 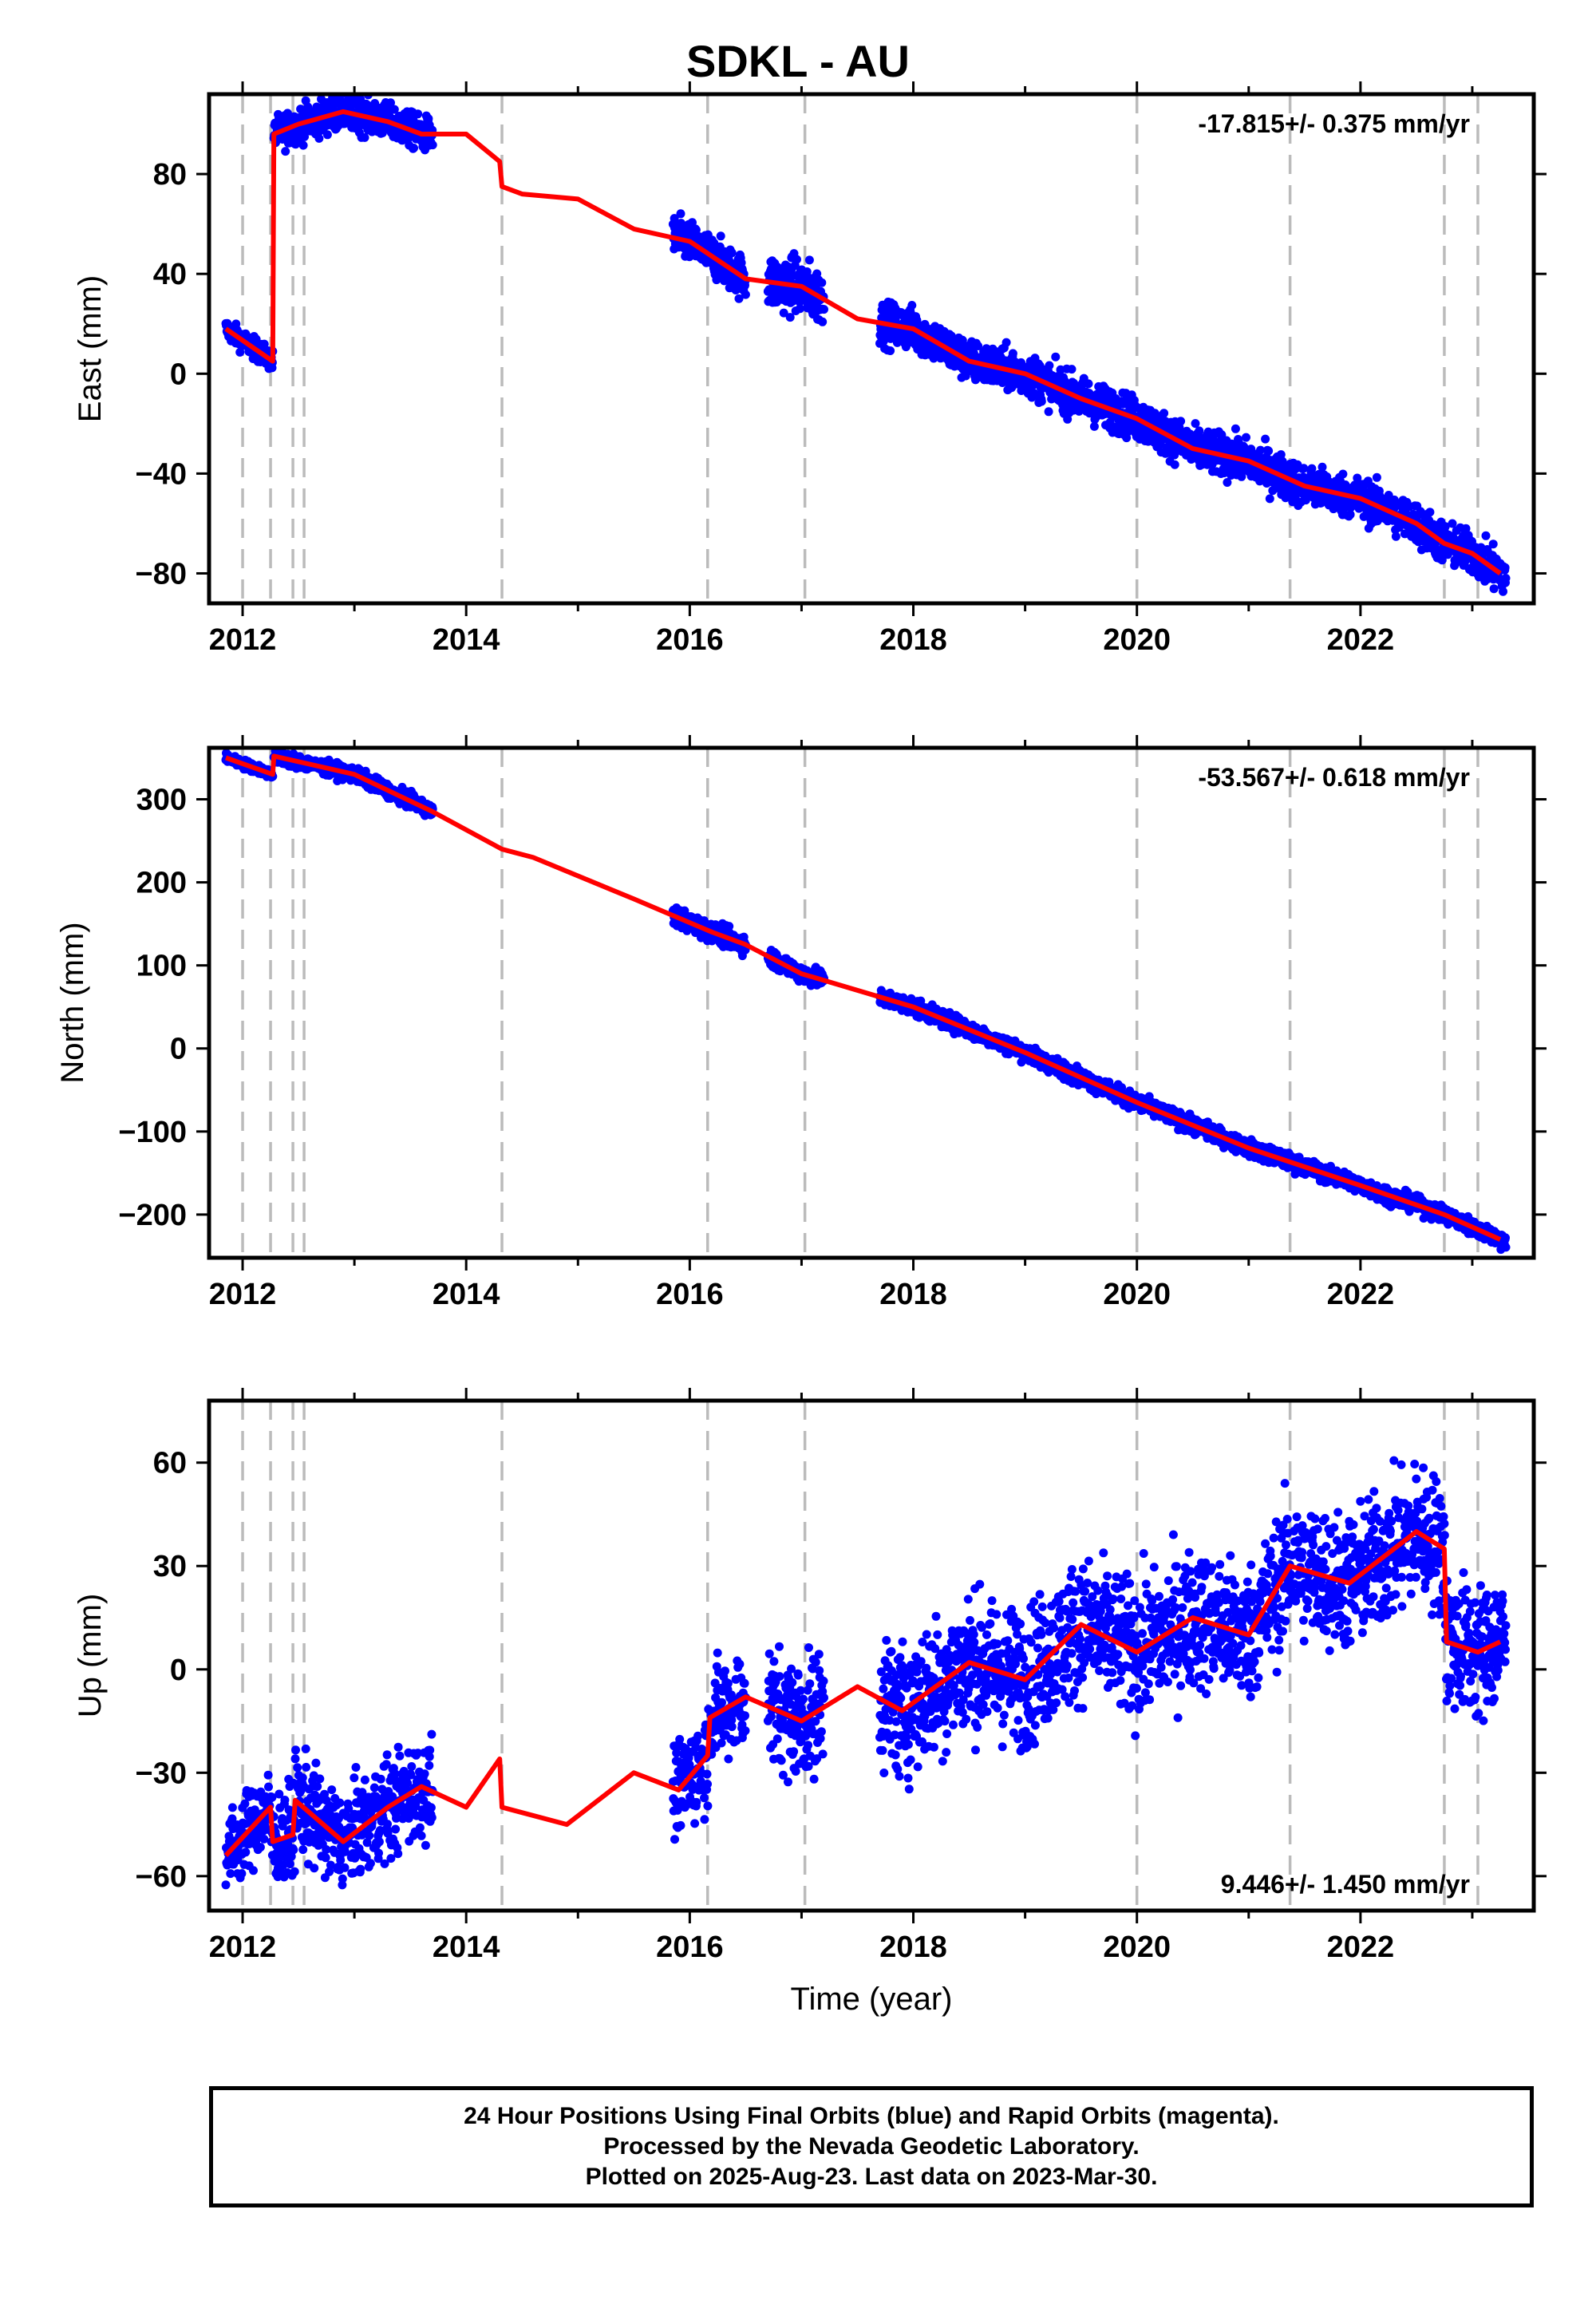 What do you see at coordinates (178, 374) in the screenshot?
I see `y-tick-label: 0` at bounding box center [178, 374].